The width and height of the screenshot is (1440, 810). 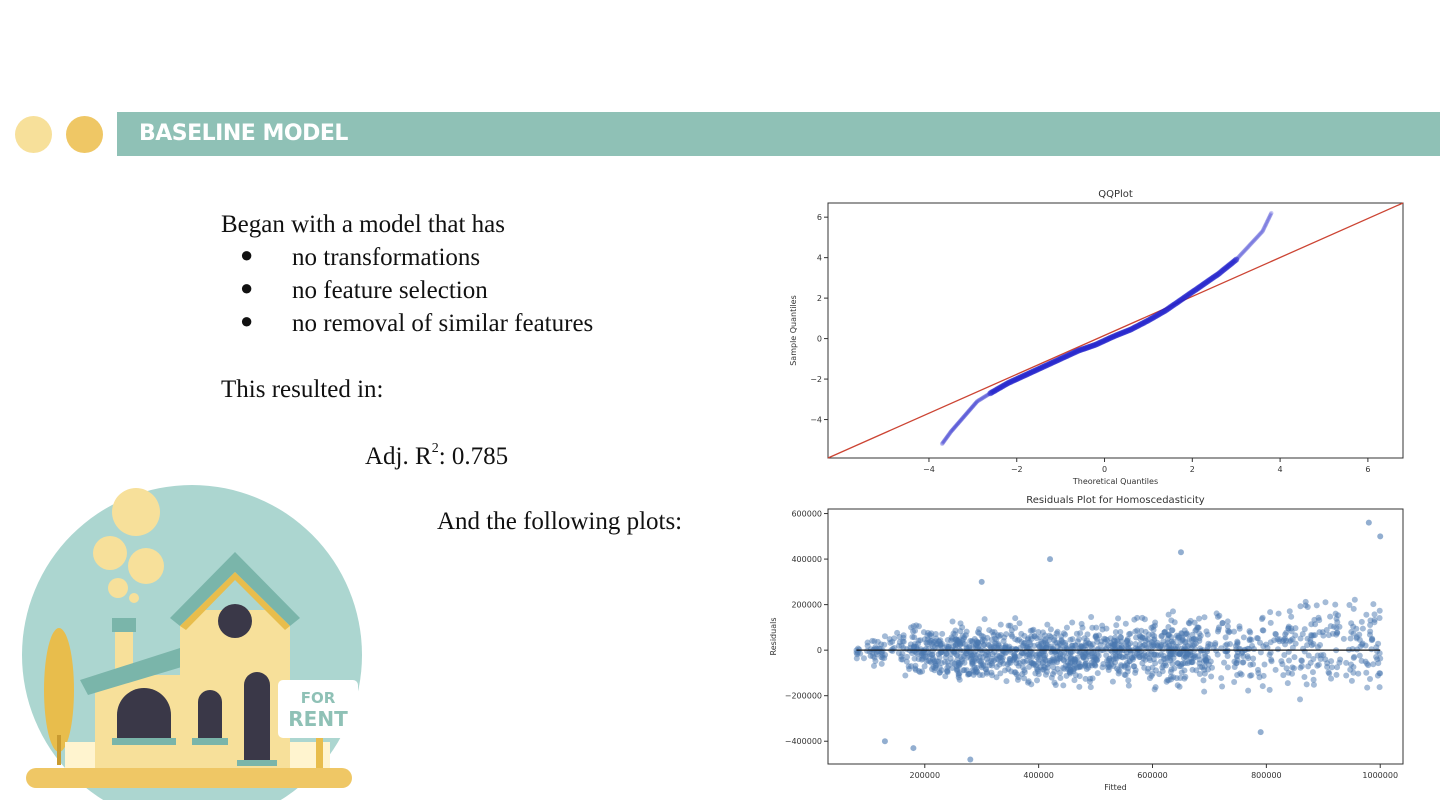 What do you see at coordinates (257, 717) in the screenshot?
I see `front-door` at bounding box center [257, 717].